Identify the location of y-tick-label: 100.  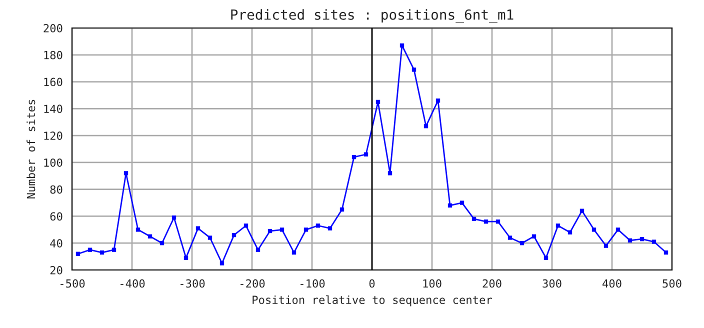
(53, 162).